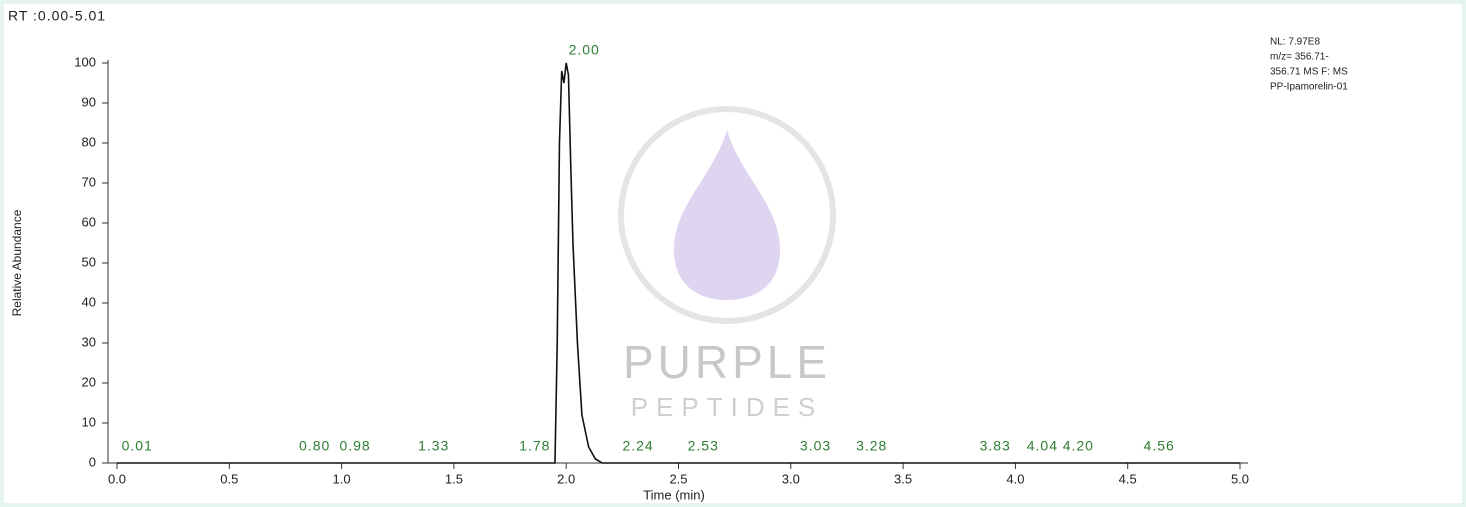  Describe the element at coordinates (566, 478) in the screenshot. I see `x-tick-label: 2.0` at that location.